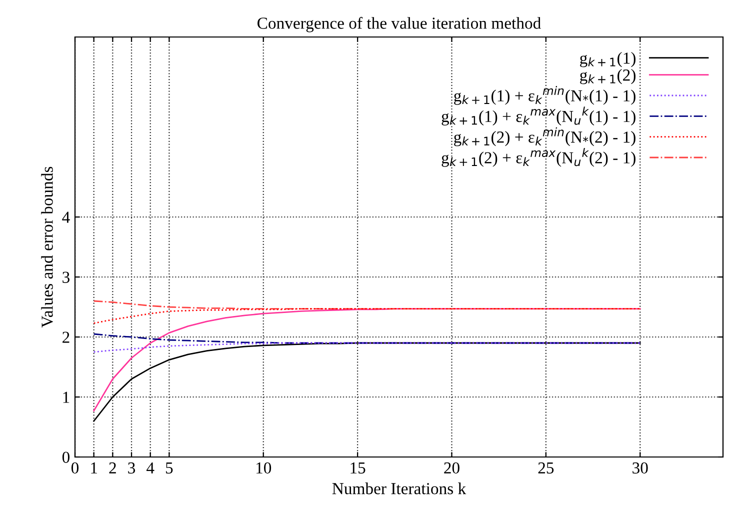 The height and width of the screenshot is (520, 729). What do you see at coordinates (94, 468) in the screenshot?
I see `x-tick-label: 1` at bounding box center [94, 468].